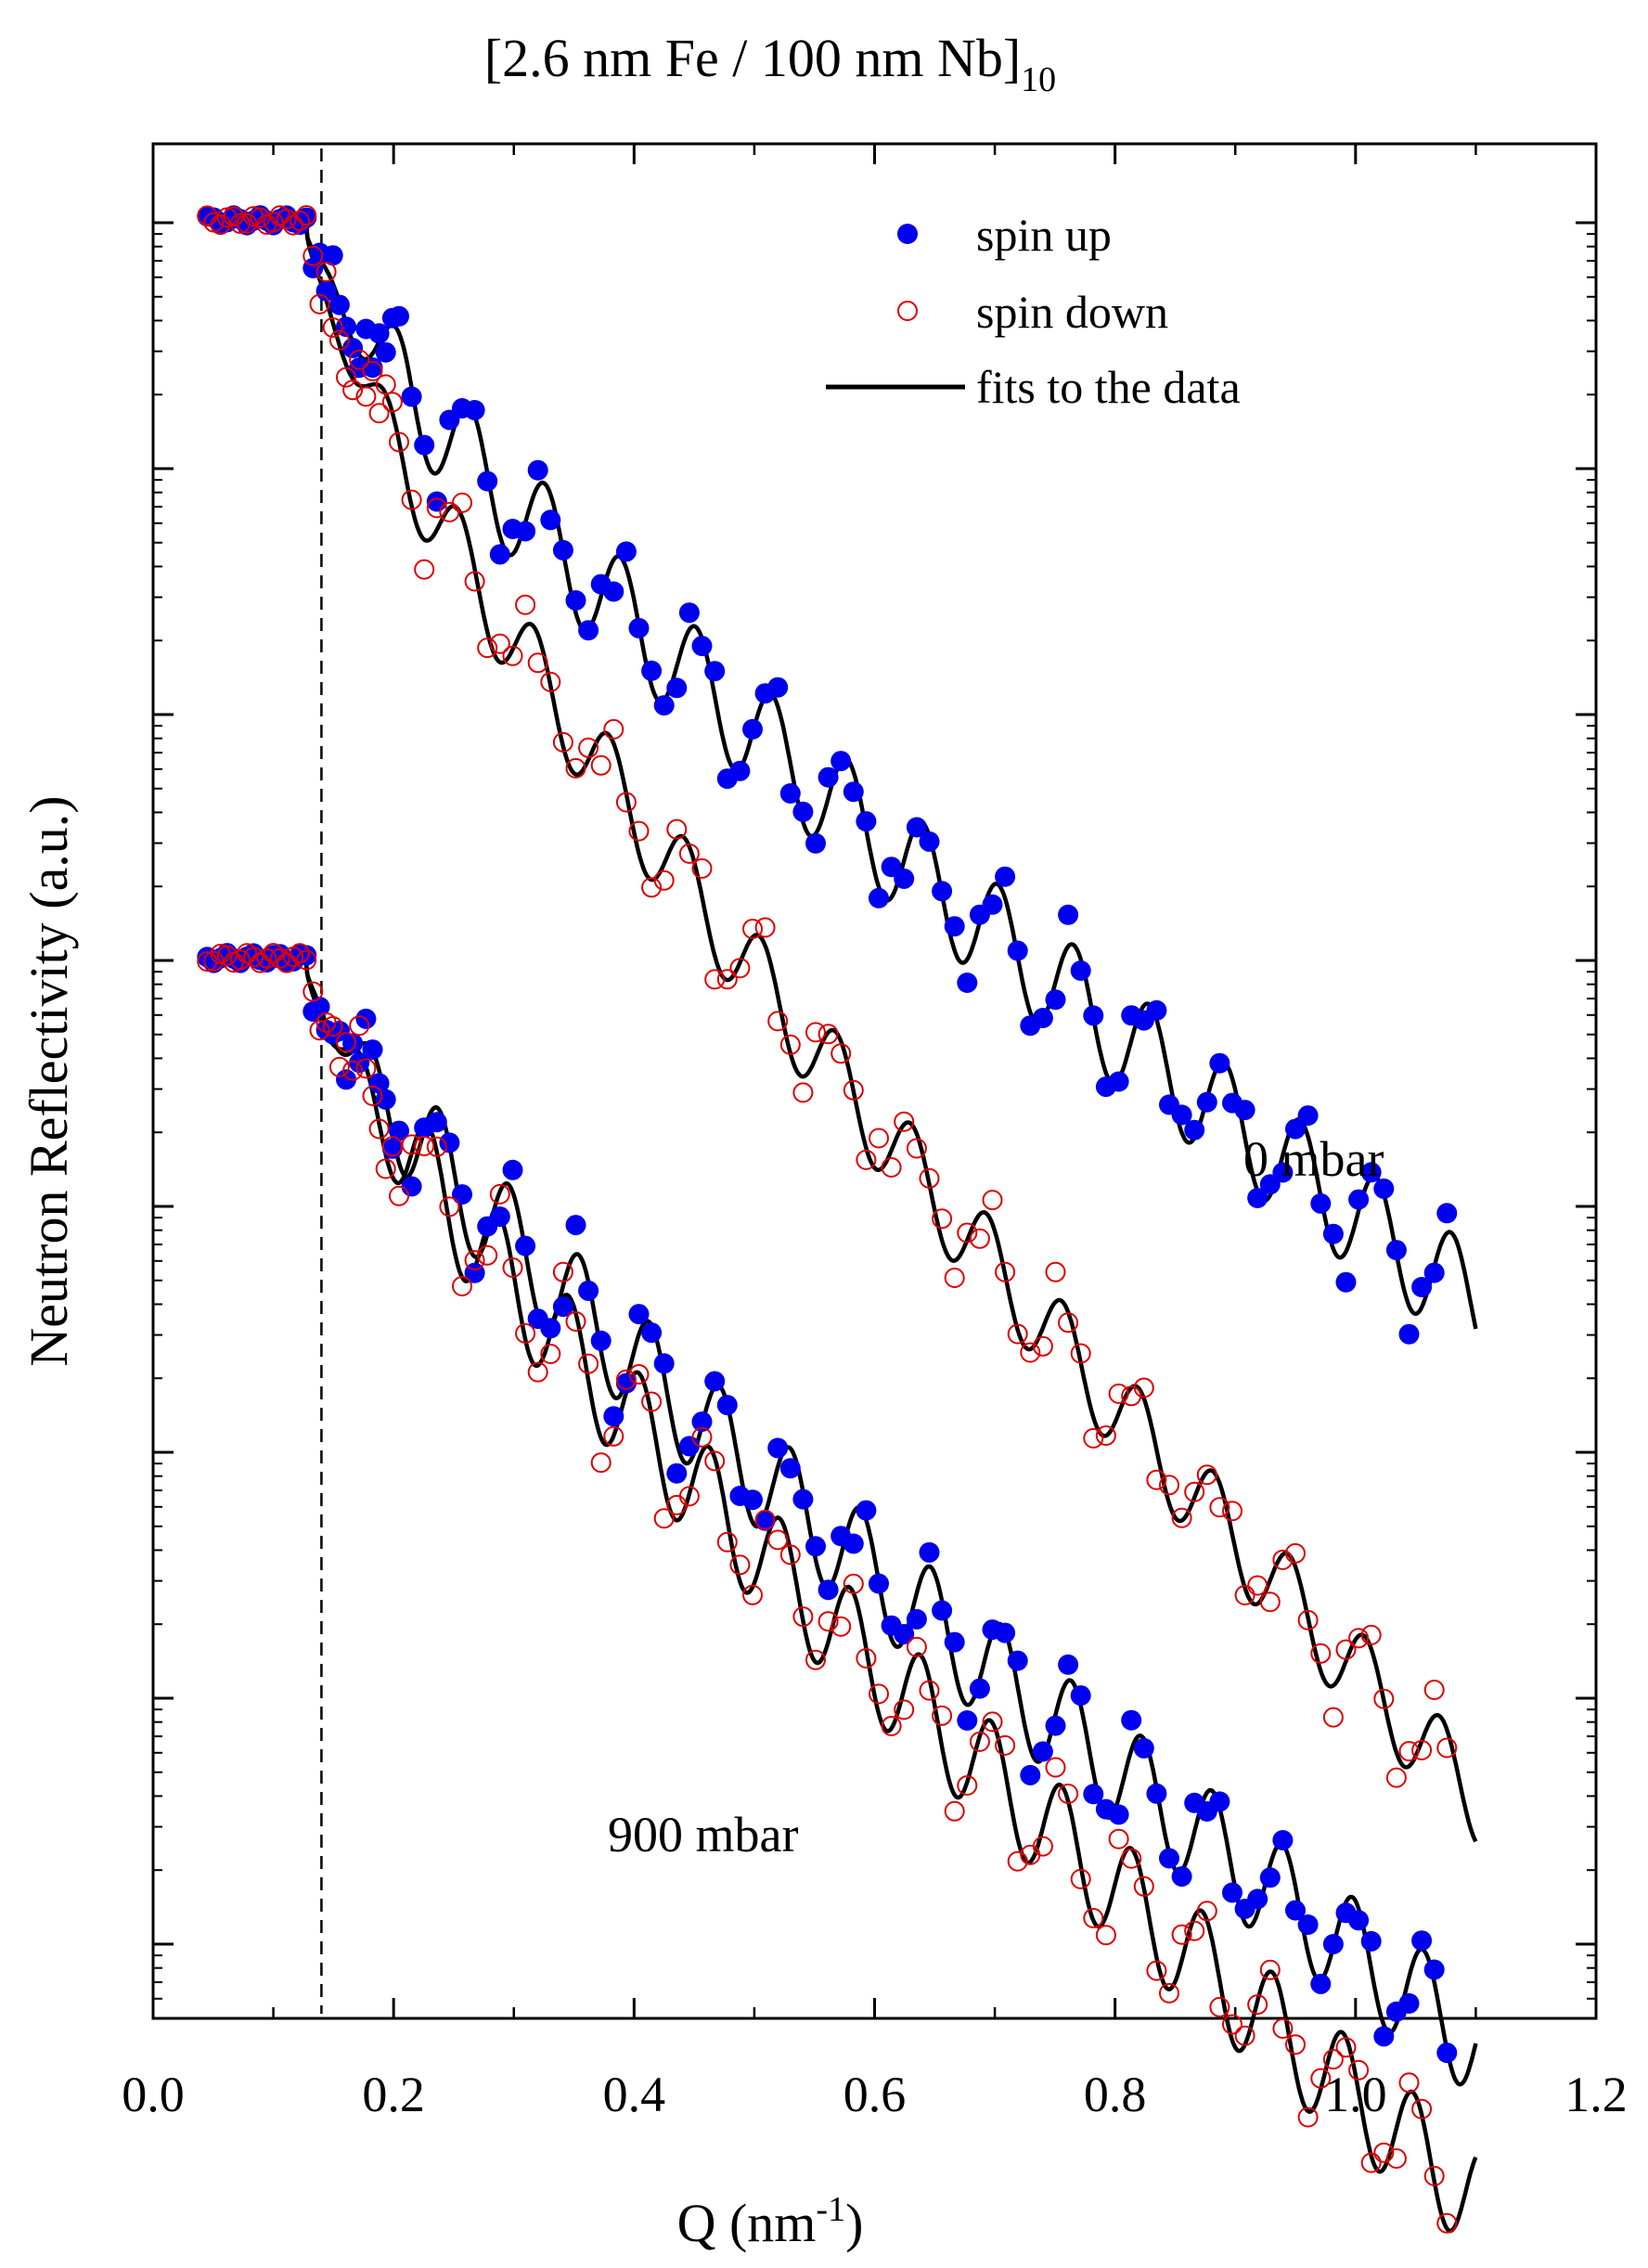 The width and height of the screenshot is (1648, 2268). What do you see at coordinates (907, 311) in the screenshot?
I see `legend-marker-spin-down` at bounding box center [907, 311].